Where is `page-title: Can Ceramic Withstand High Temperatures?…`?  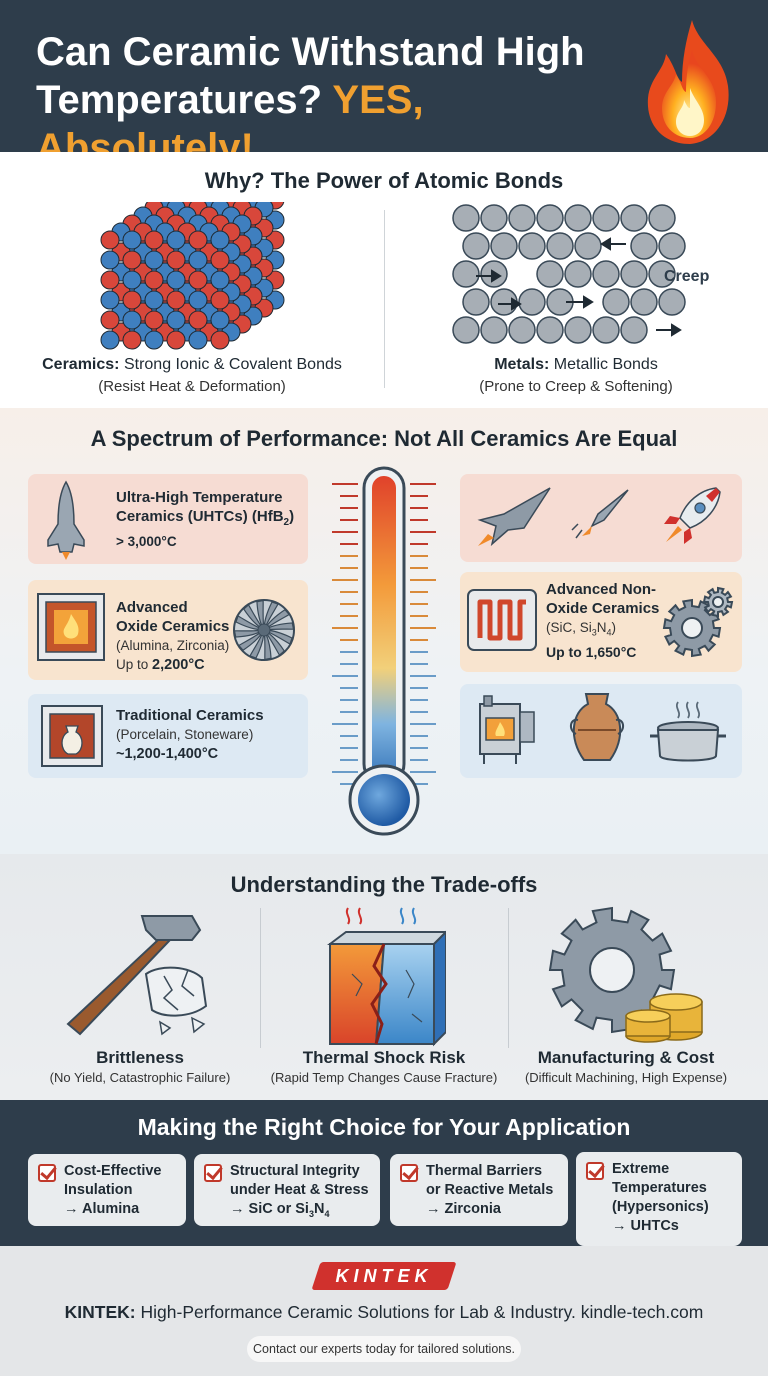
page-title: Can Ceramic Withstand High Temperatures?… is located at coordinates (310, 100).